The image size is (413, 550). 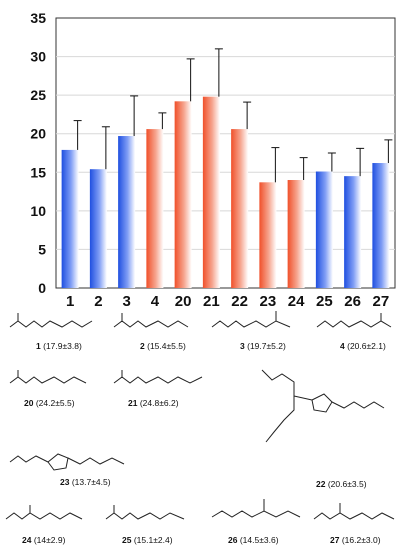 I want to click on compound-label-27: 27 (16.2±3.0), so click(x=355, y=540).